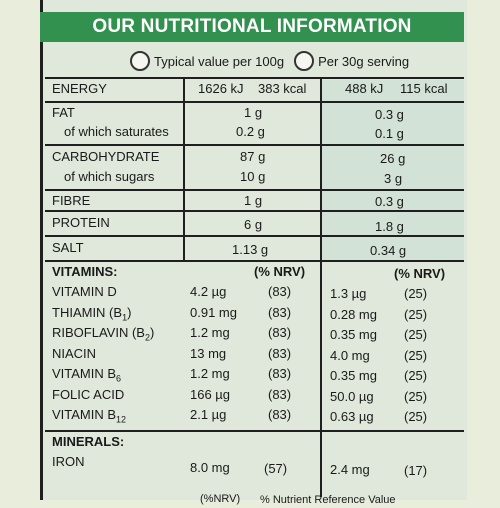 Image resolution: width=500 pixels, height=508 pixels. What do you see at coordinates (350, 469) in the screenshot?
I see `iron-30: 2.4 mg` at bounding box center [350, 469].